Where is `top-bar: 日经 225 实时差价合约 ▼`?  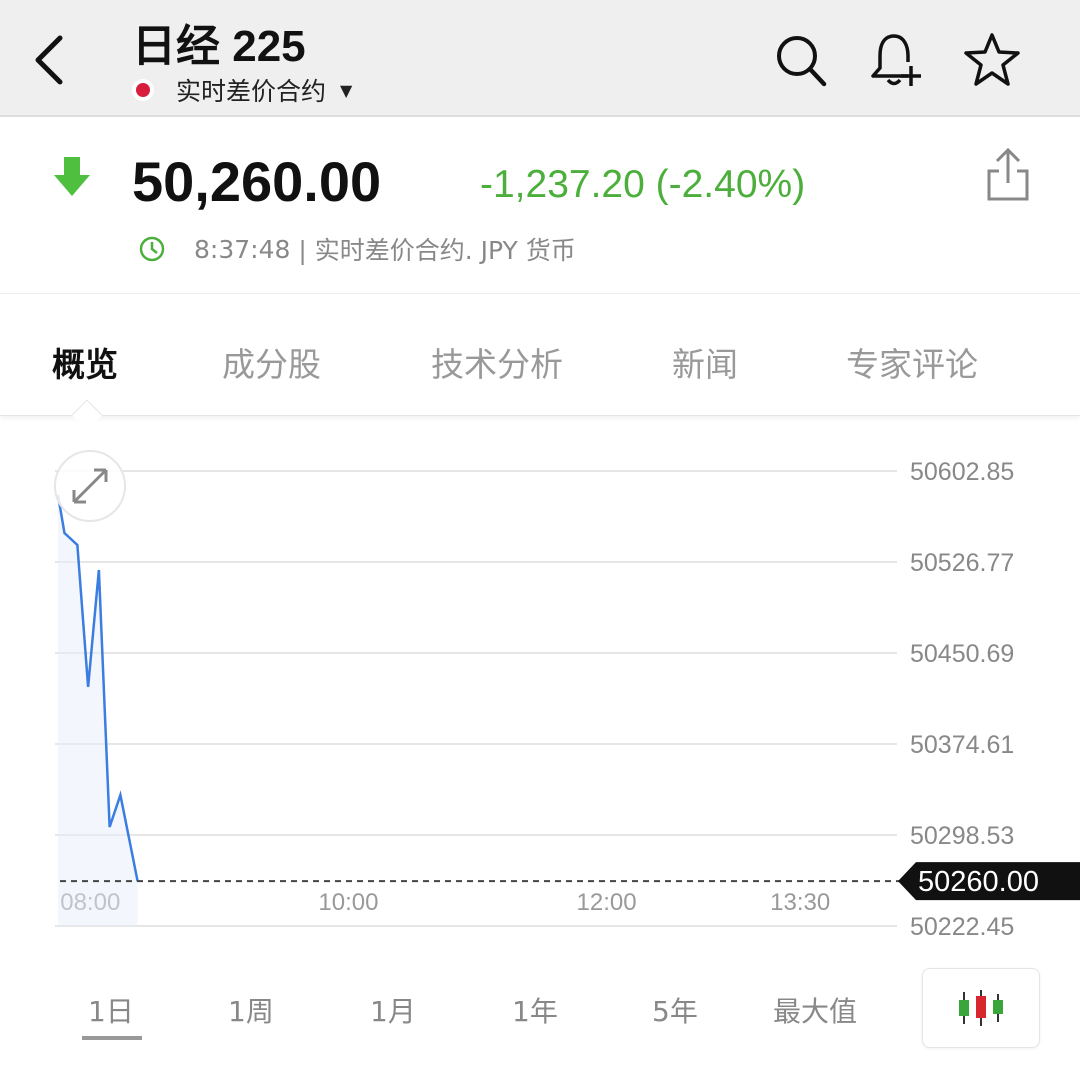
top-bar: 日经 225 实时差价合约 ▼ is located at coordinates (540, 58).